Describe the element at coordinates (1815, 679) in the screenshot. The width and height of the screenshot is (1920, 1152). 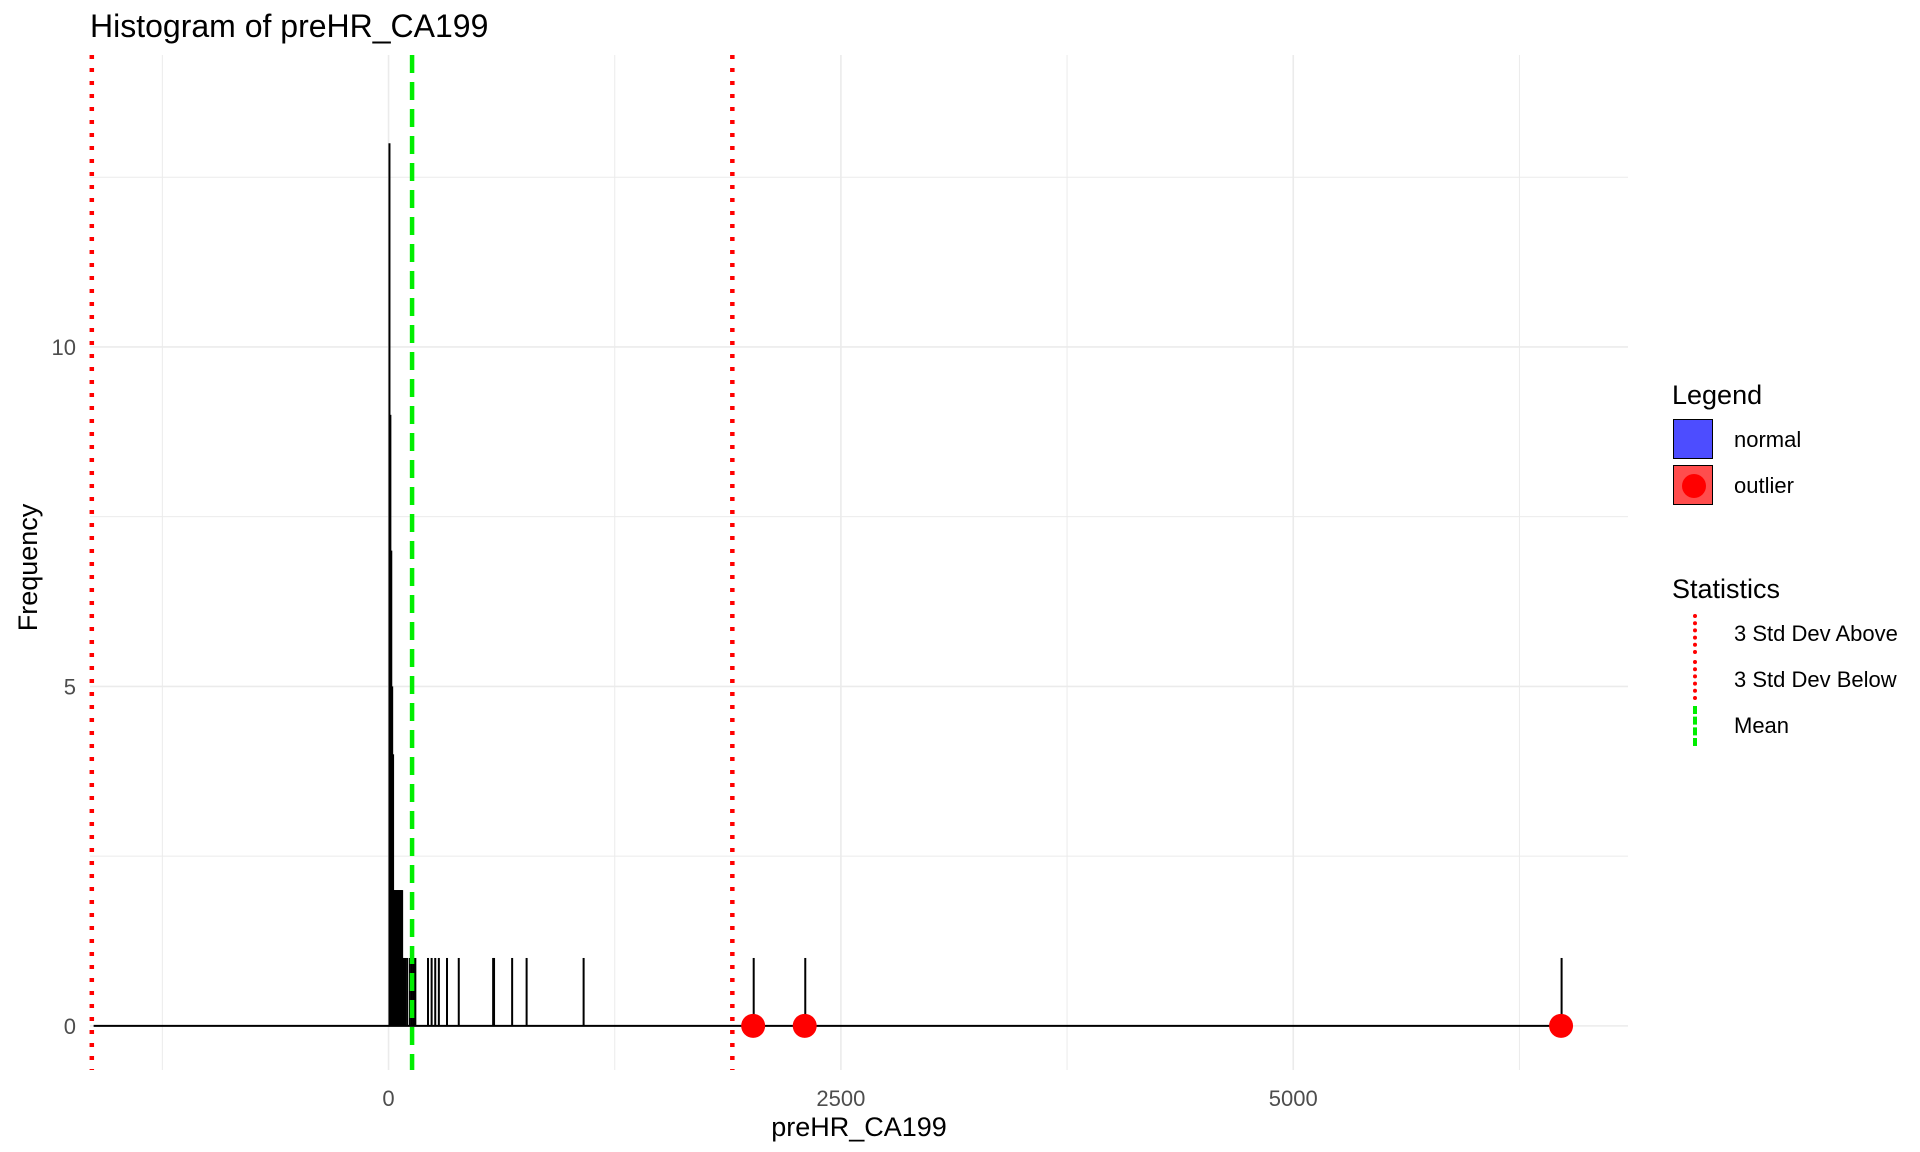
I see `legend-label-sd-below: 3 Std Dev Below` at that location.